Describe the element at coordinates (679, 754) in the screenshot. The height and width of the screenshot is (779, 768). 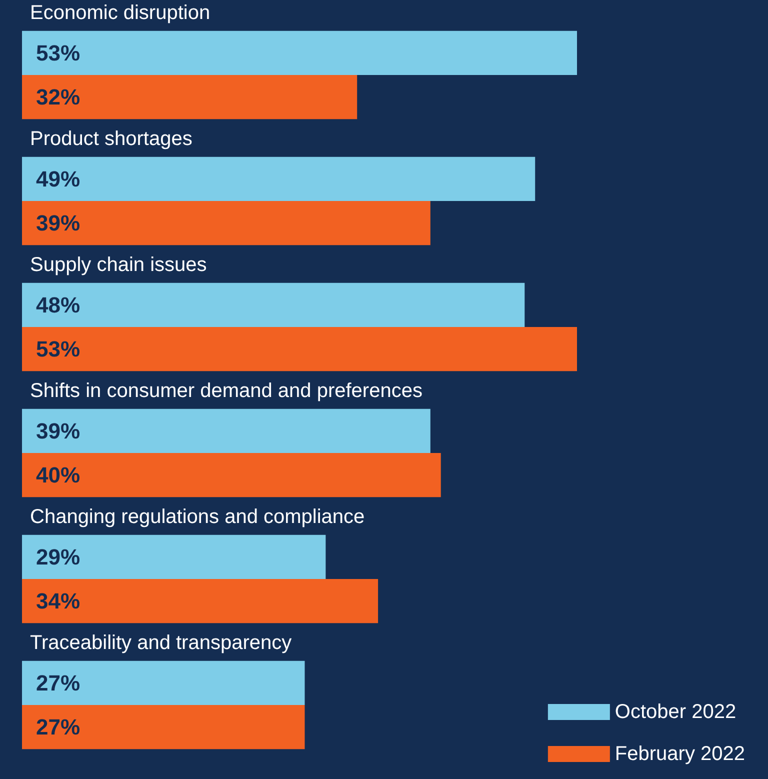
I see `legend-label: February 2022` at that location.